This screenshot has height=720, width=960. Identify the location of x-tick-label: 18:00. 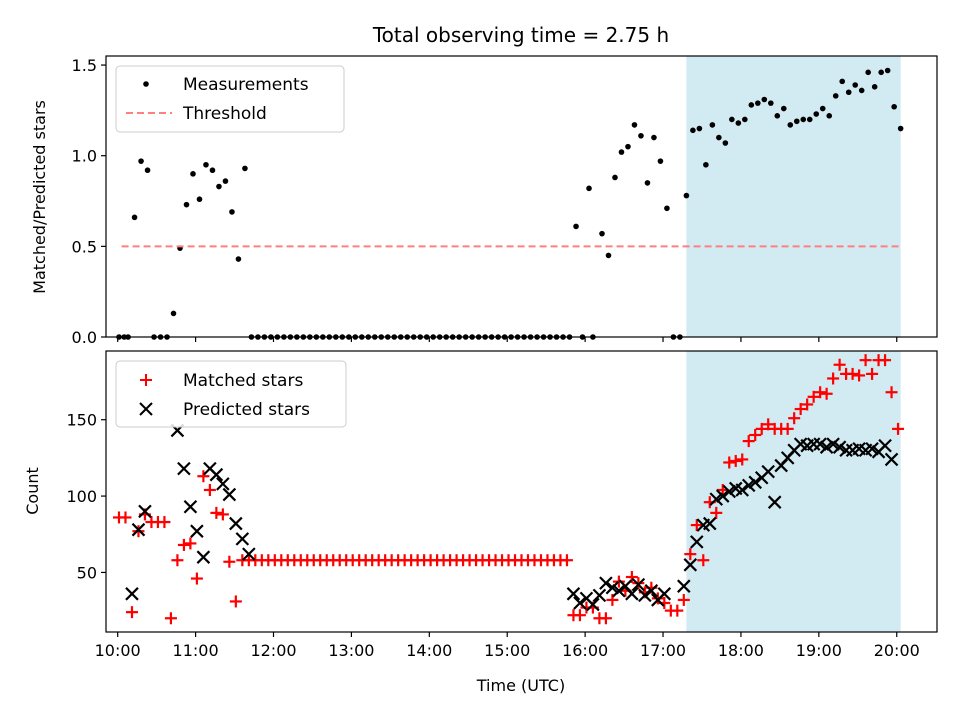
(741, 650).